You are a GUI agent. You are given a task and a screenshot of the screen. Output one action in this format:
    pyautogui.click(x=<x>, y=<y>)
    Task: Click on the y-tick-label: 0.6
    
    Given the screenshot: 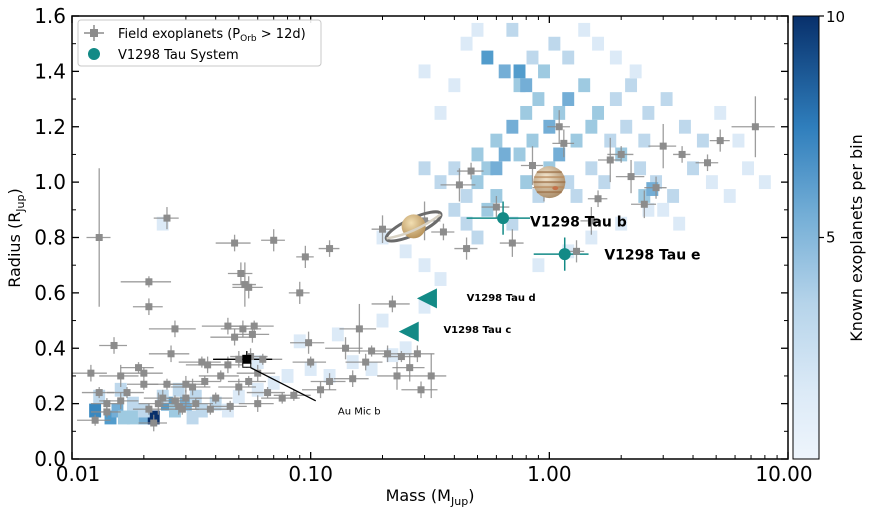 What is the action you would take?
    pyautogui.click(x=50, y=293)
    